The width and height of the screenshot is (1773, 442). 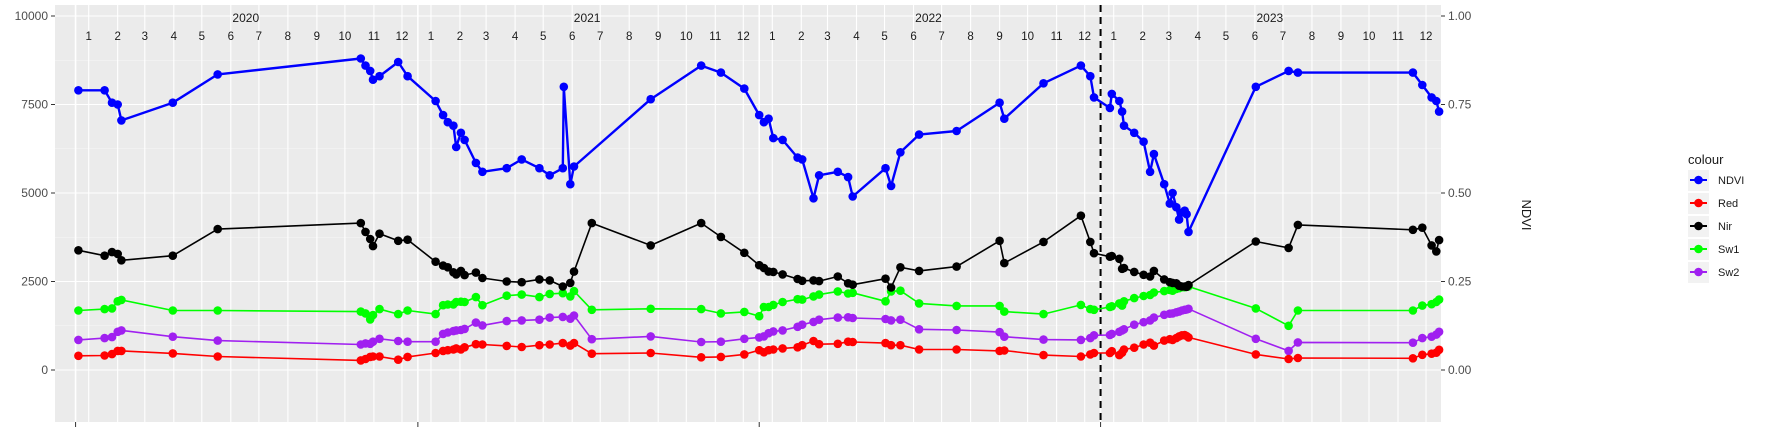 I want to click on legend-label-nir: Nir, so click(x=1725, y=227).